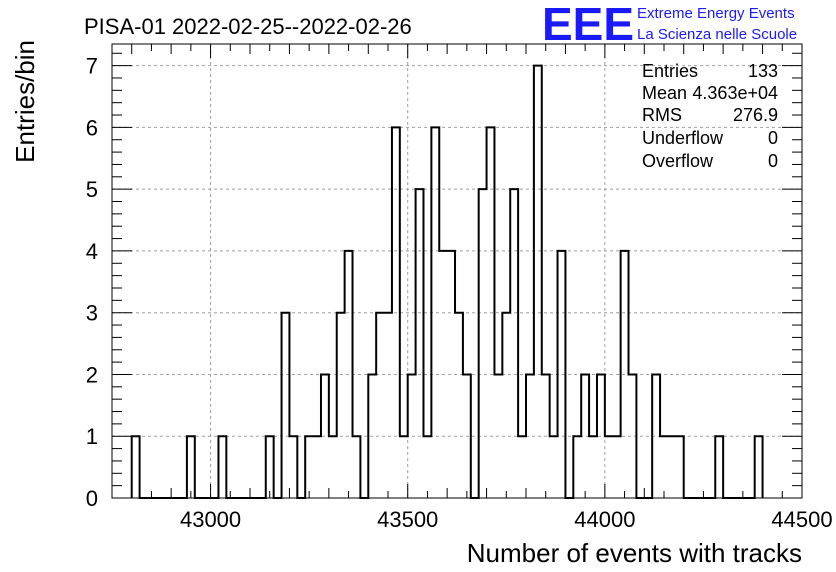  What do you see at coordinates (92, 436) in the screenshot?
I see `y-tick-label: 1` at bounding box center [92, 436].